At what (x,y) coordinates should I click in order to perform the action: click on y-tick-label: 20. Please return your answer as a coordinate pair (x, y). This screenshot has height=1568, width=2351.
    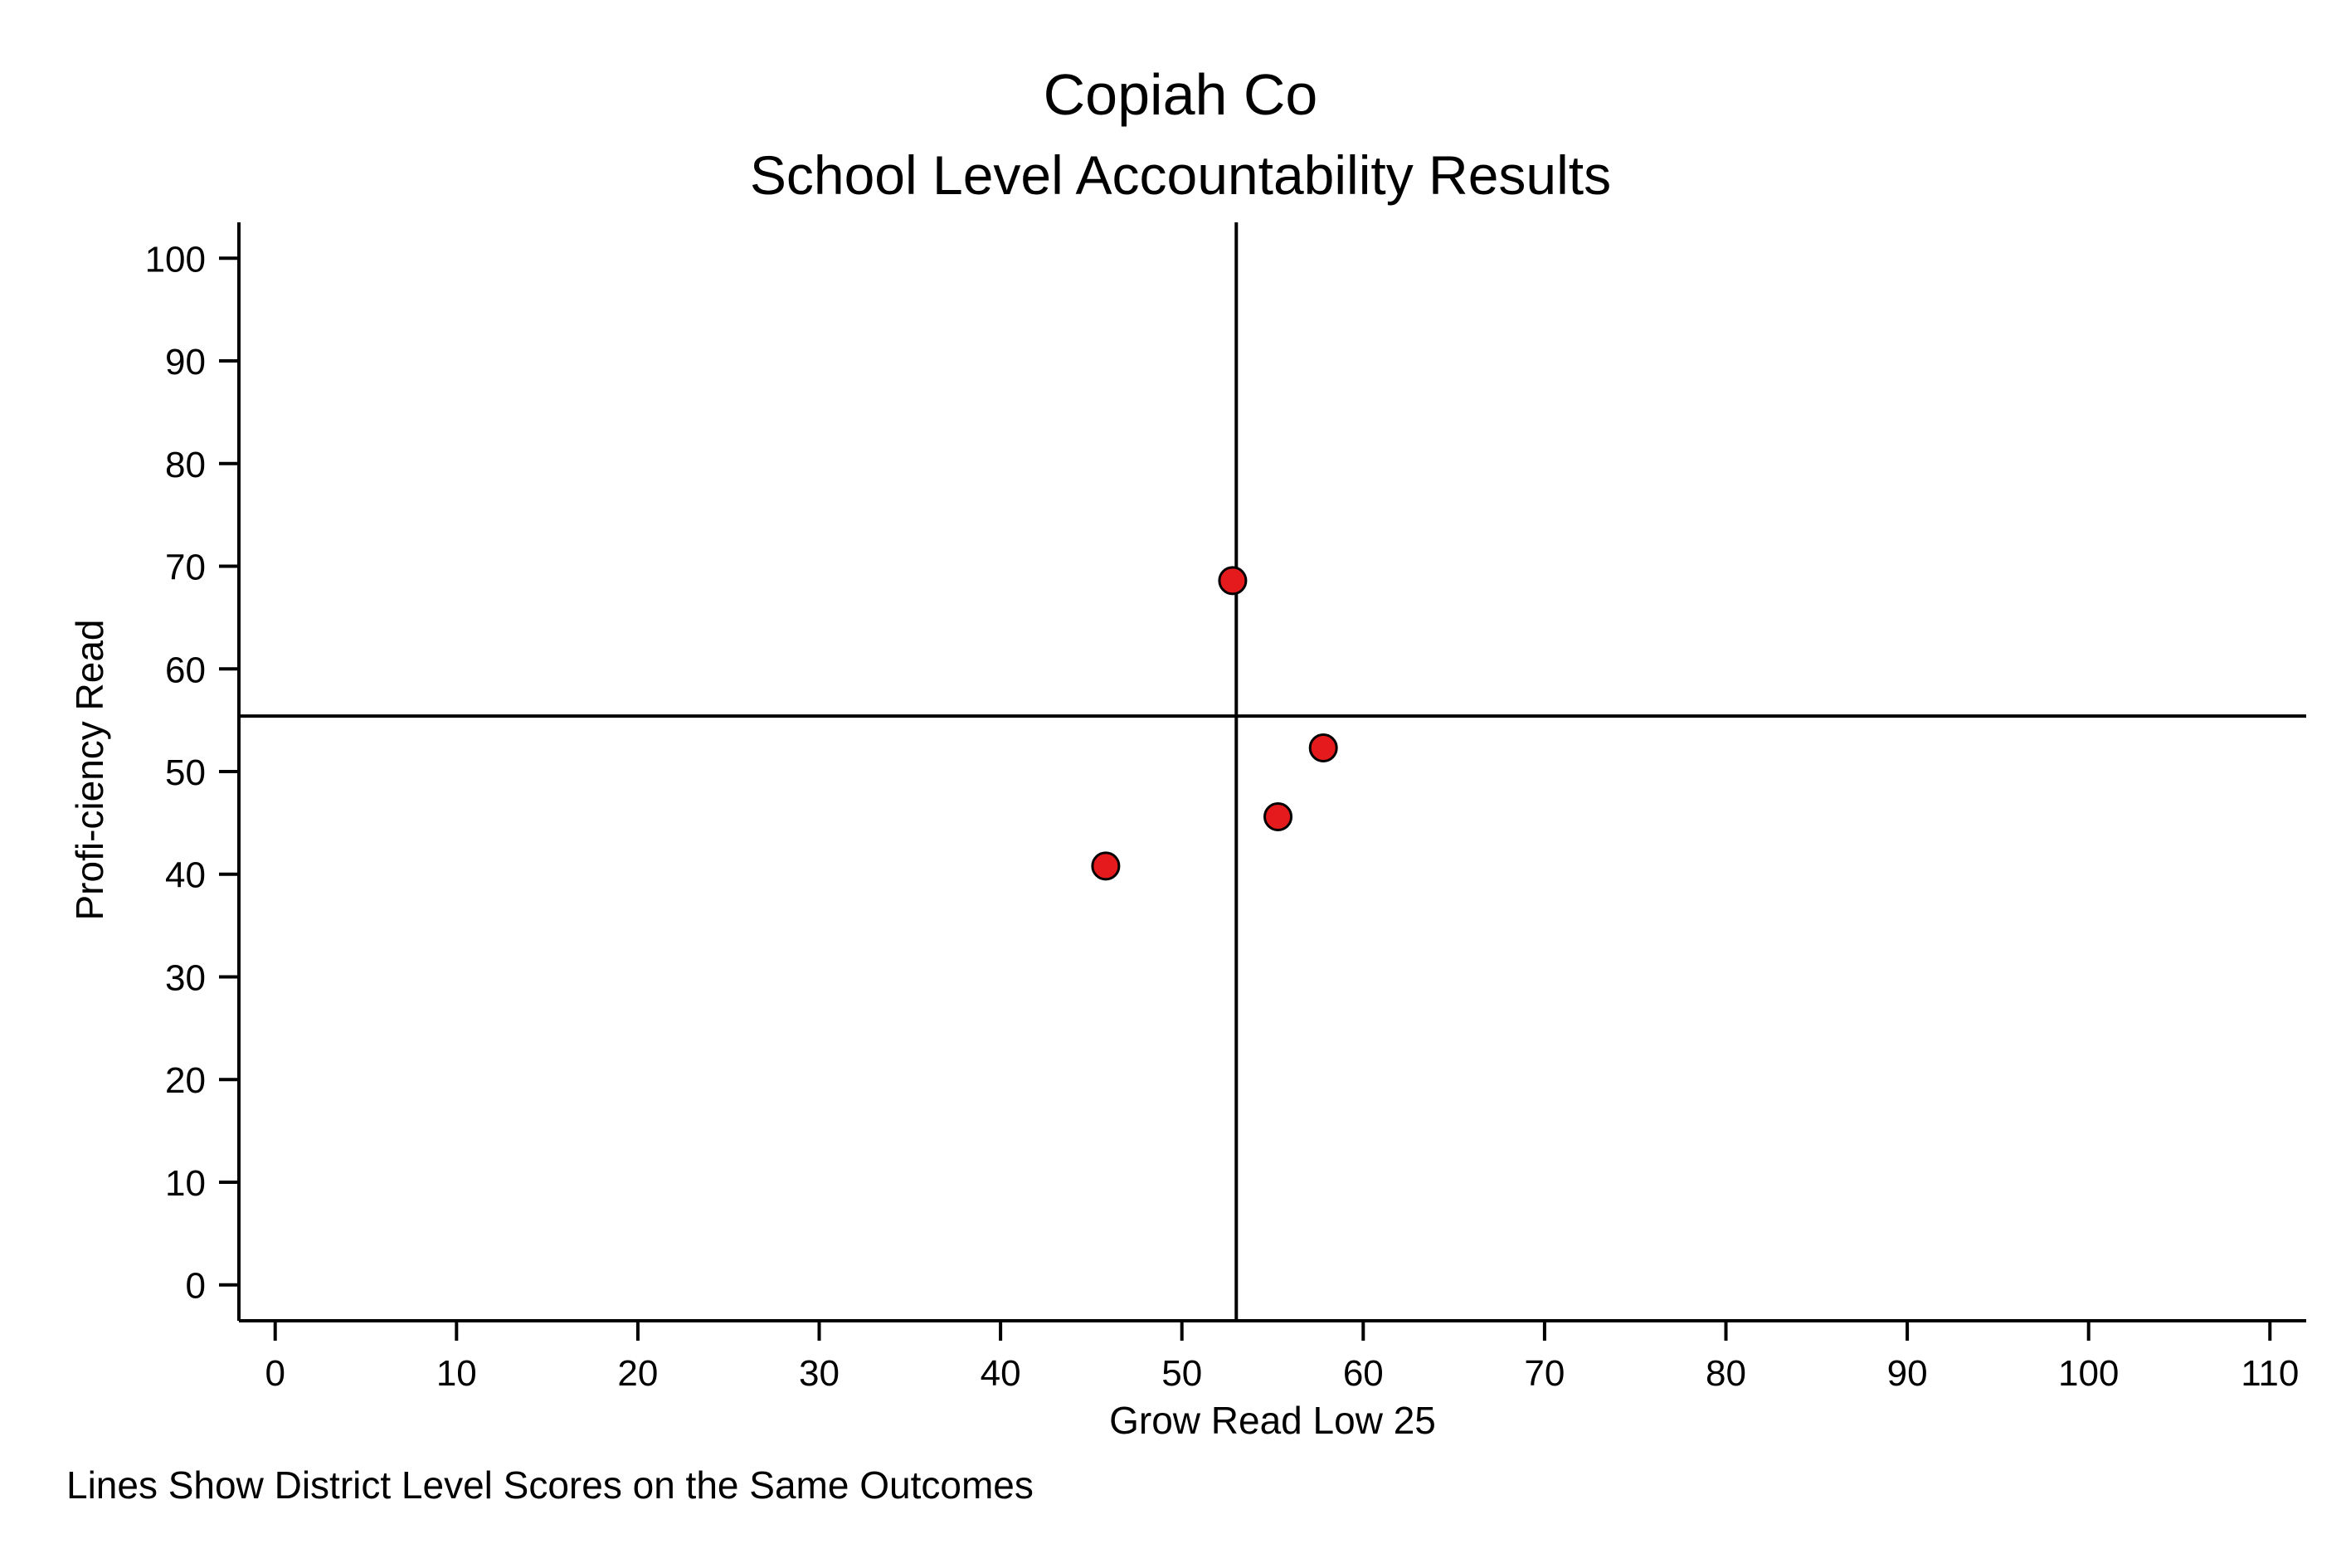
    Looking at the image, I should click on (185, 1080).